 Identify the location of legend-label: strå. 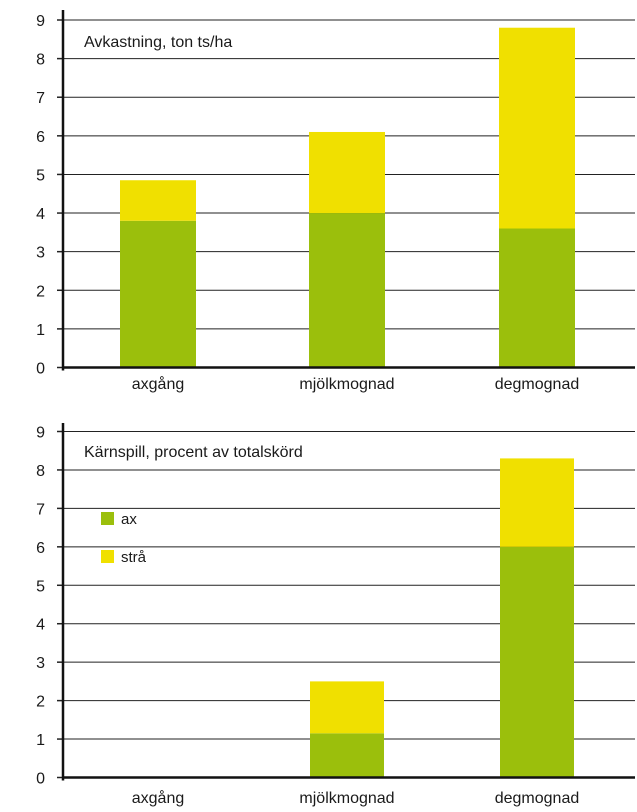
(134, 557).